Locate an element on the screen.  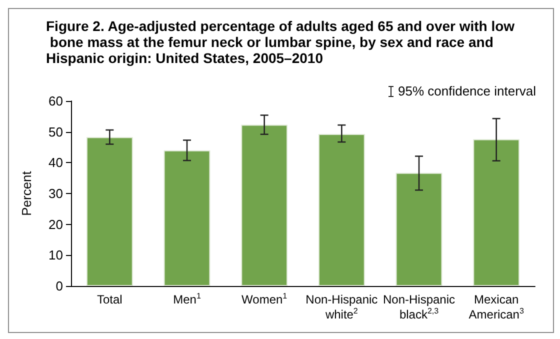
x-tick-label: Total is located at coordinates (109, 299).